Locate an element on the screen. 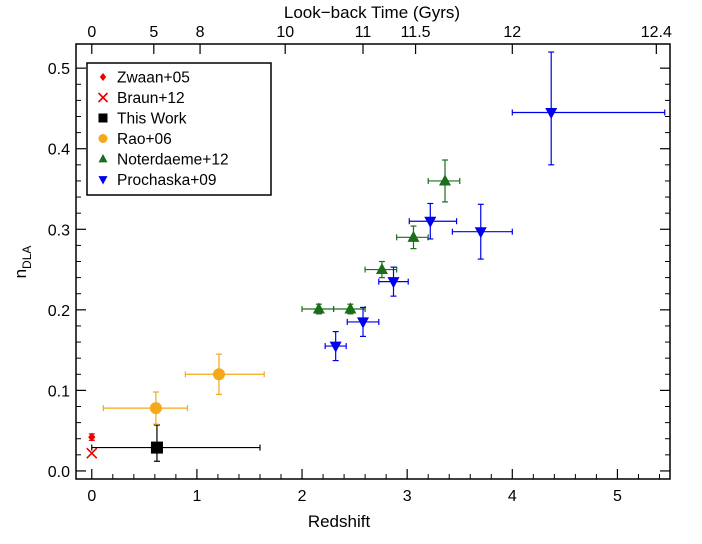  x-tick-label: 5 is located at coordinates (617, 496).